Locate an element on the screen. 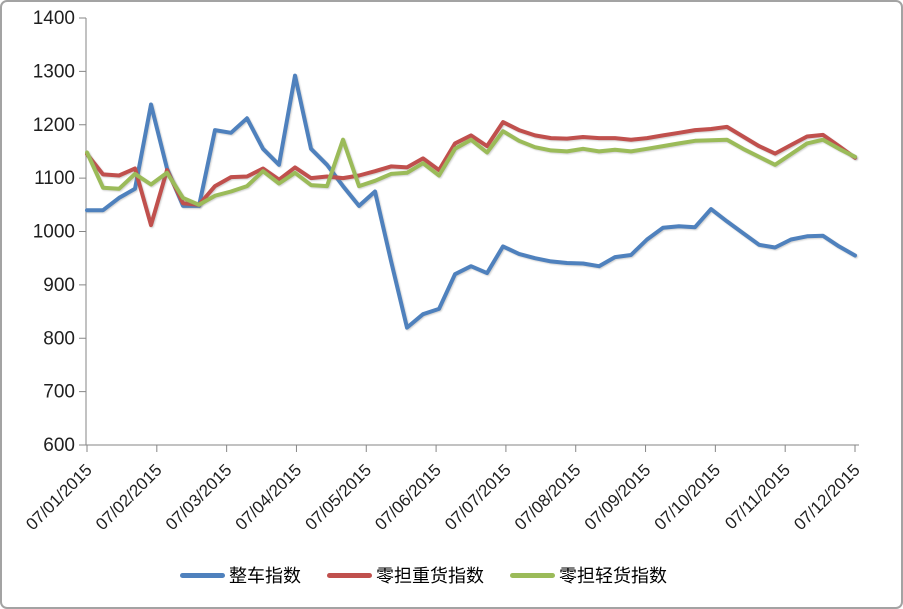  x-tick-label: 07/08/2015 is located at coordinates (548, 497).